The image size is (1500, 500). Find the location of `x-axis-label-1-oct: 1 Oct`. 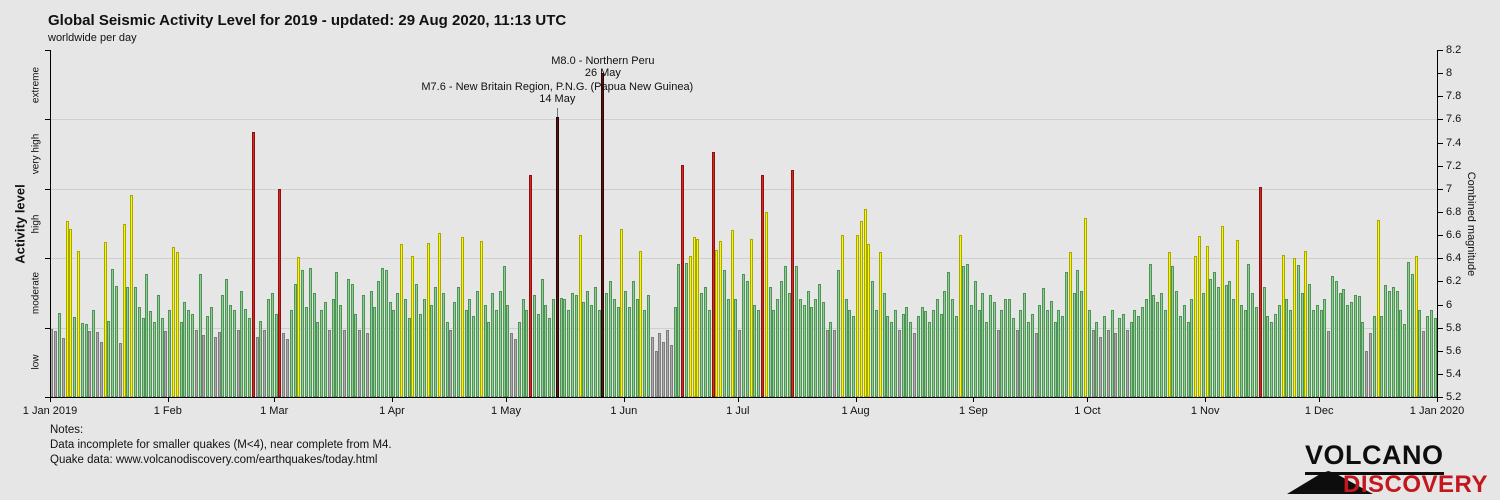

x-axis-label-1-oct: 1 Oct is located at coordinates (1087, 411).